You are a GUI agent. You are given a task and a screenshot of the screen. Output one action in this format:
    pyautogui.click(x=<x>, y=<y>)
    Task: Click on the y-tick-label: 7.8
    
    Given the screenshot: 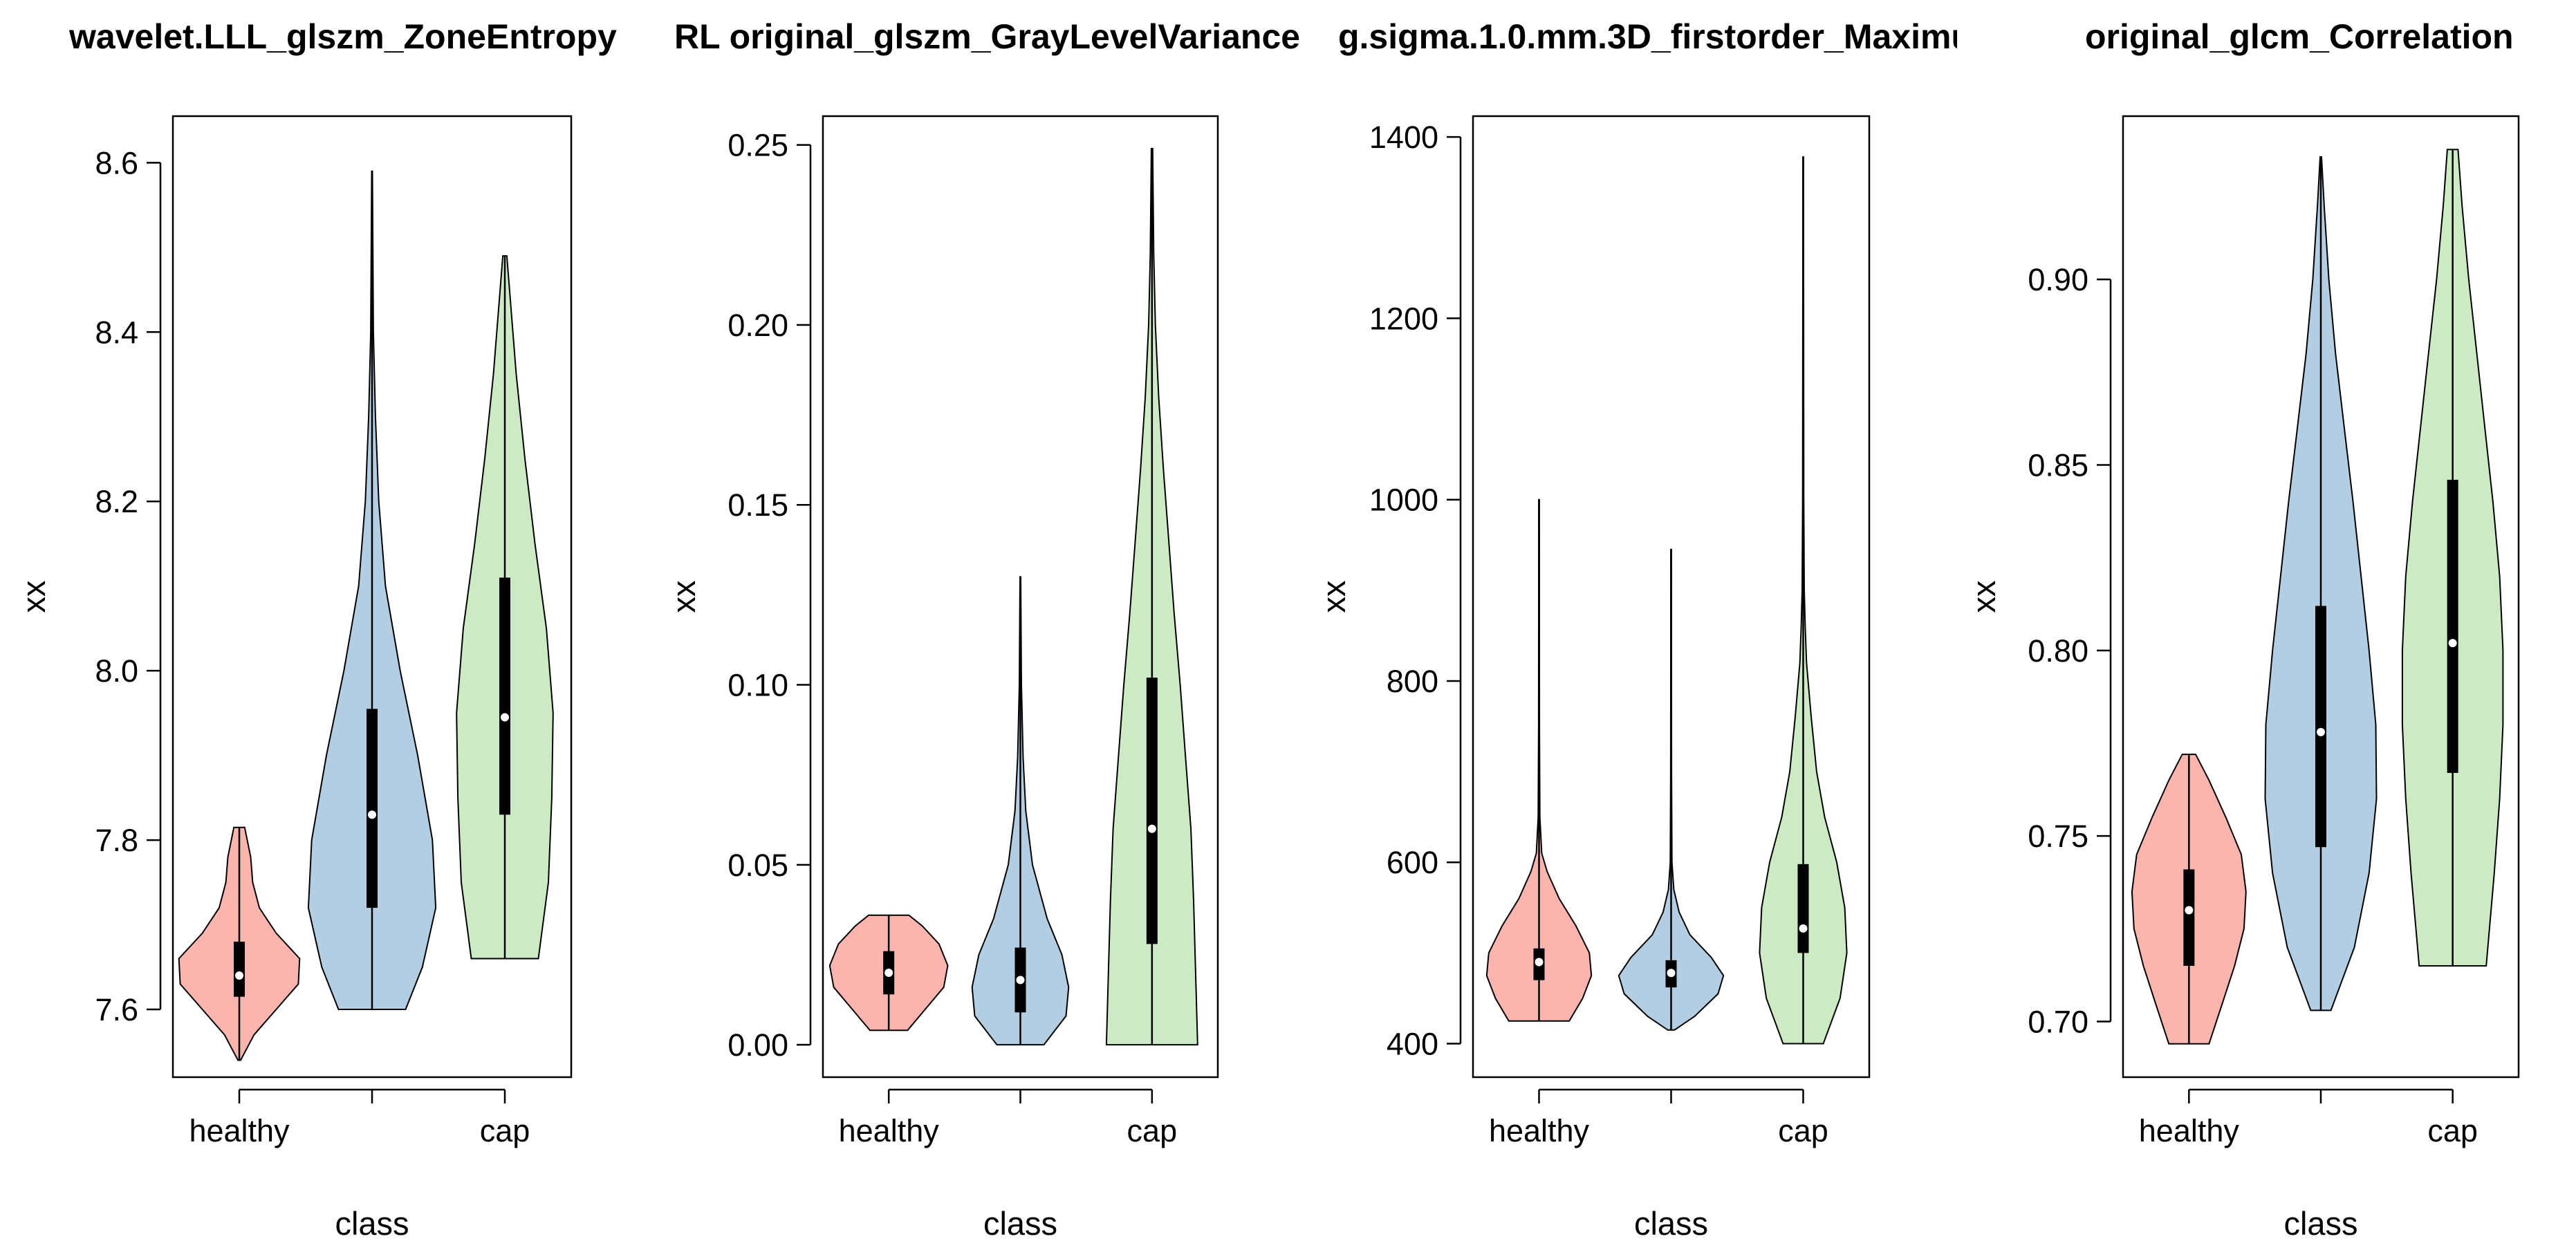 What is the action you would take?
    pyautogui.click(x=117, y=840)
    